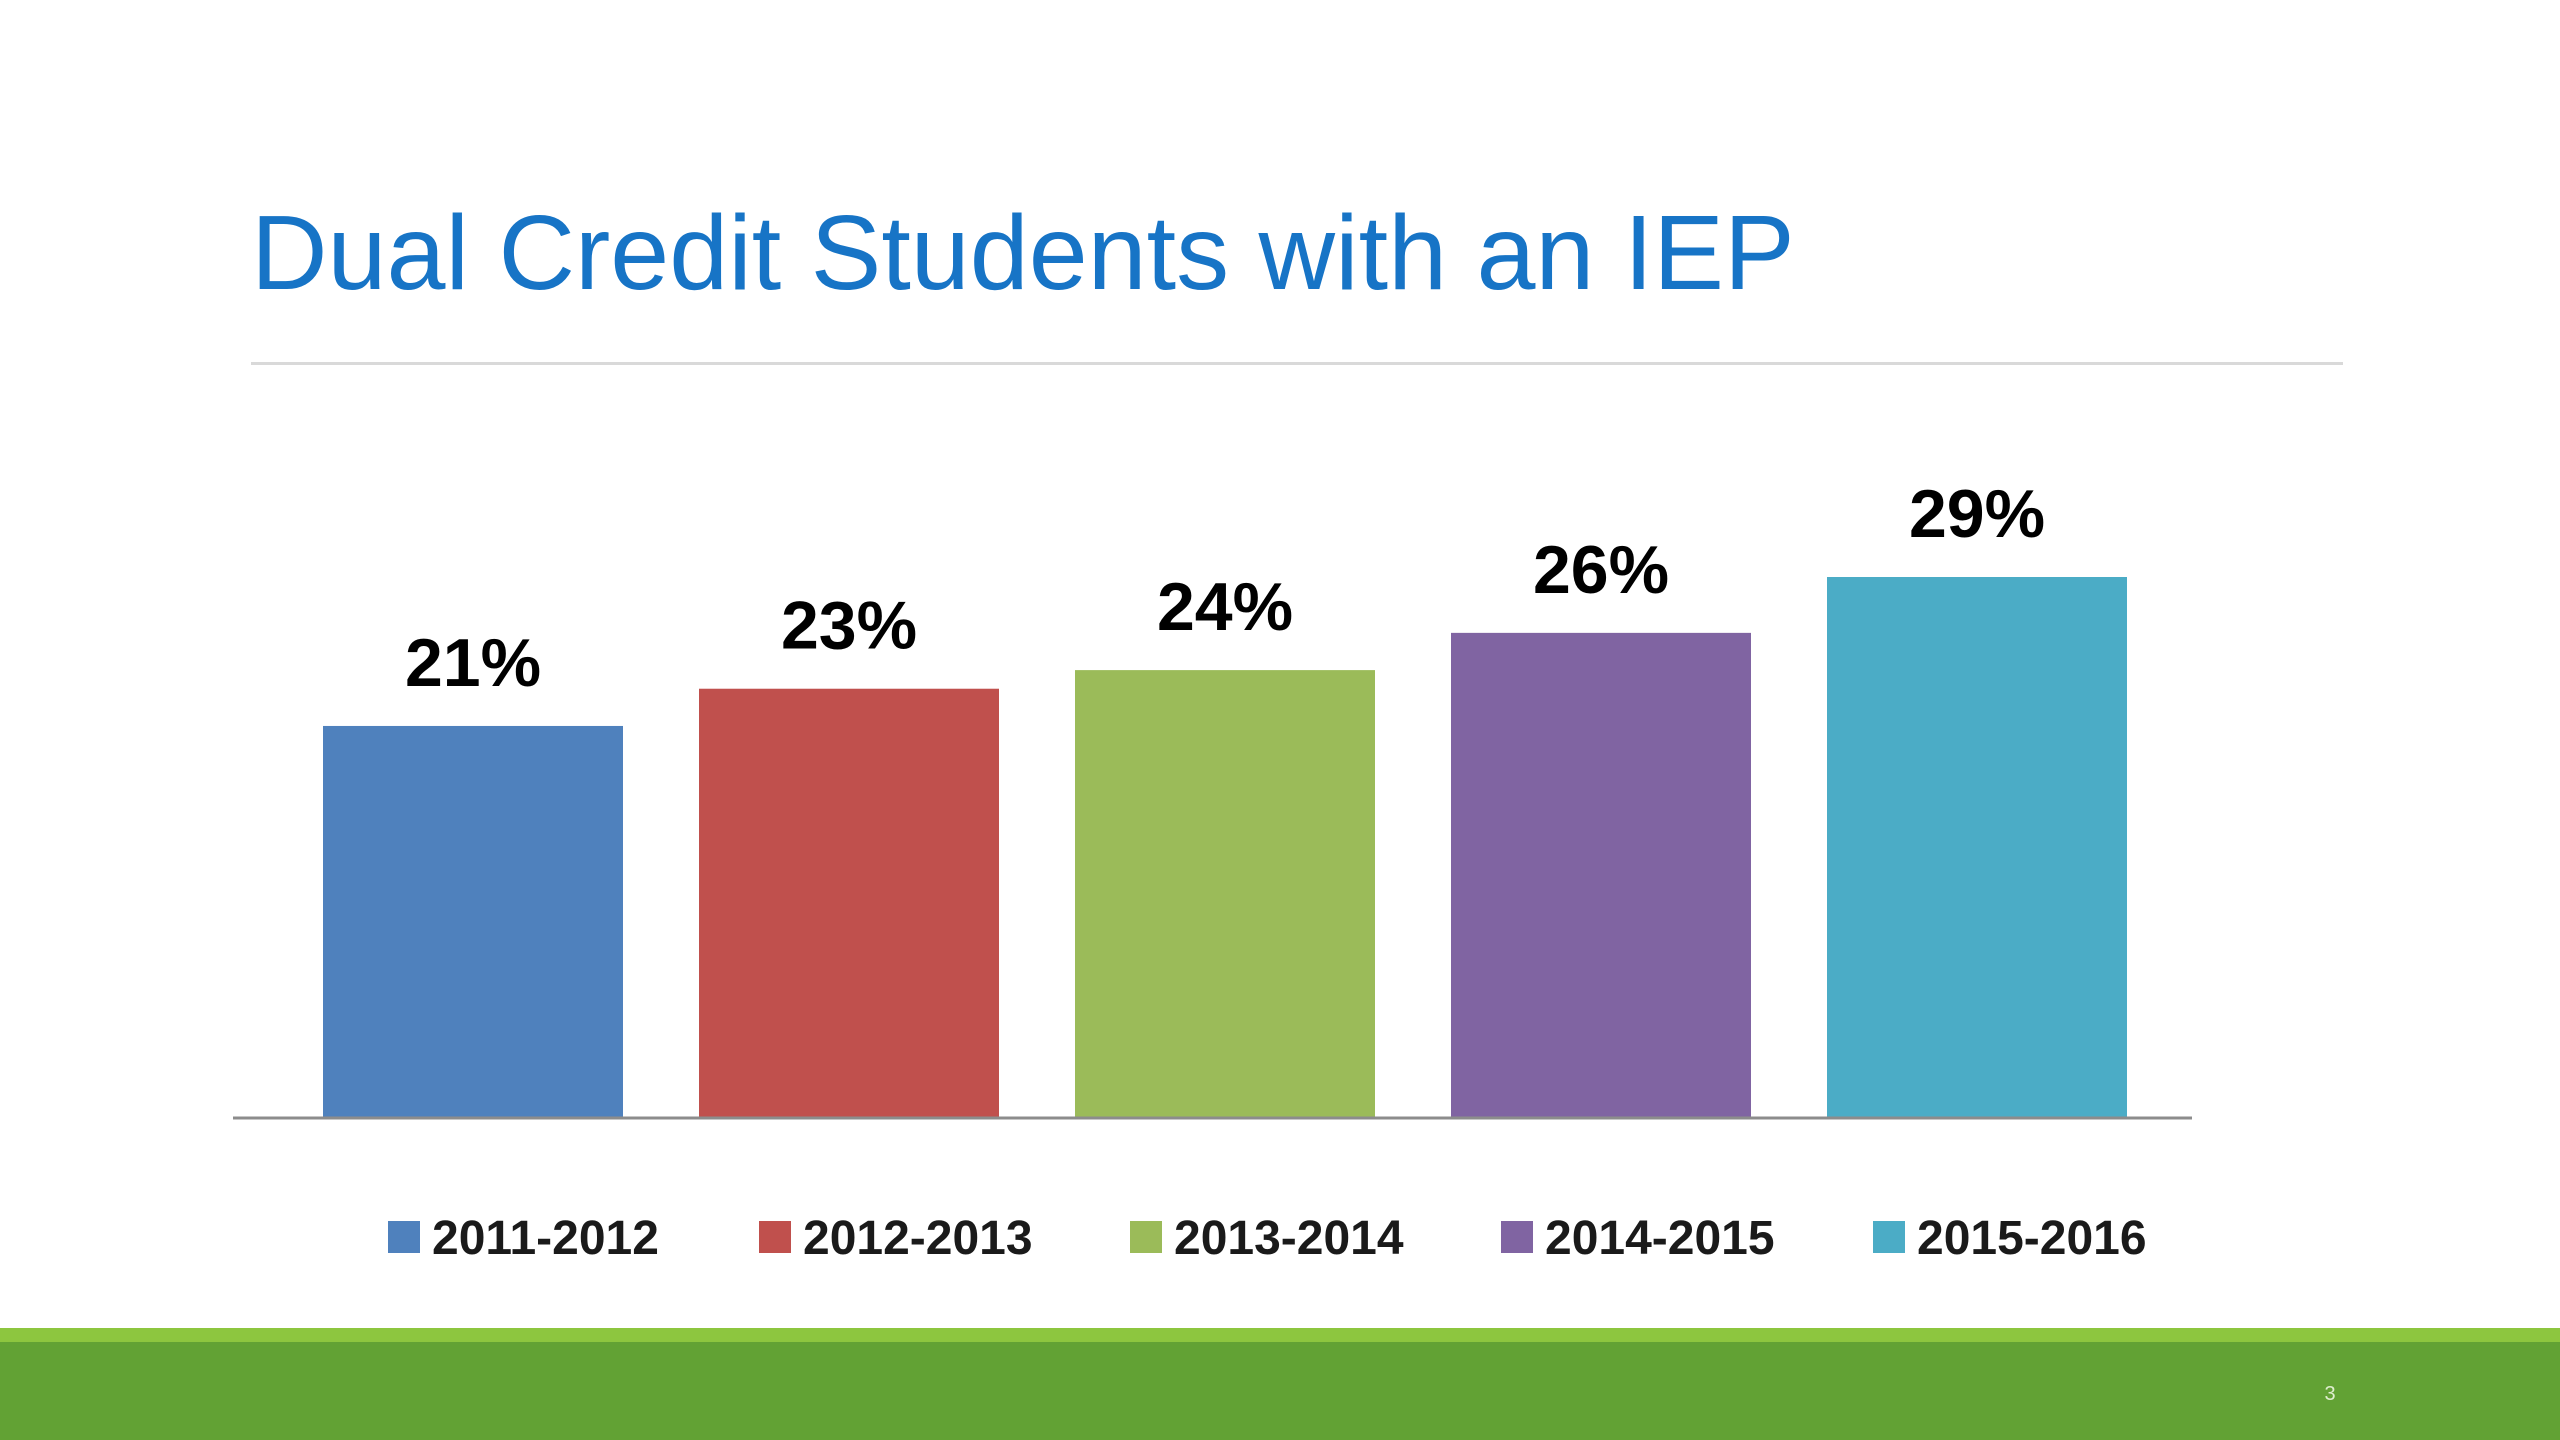 This screenshot has width=2560, height=1440. I want to click on bar-2015-2016, so click(1977, 847).